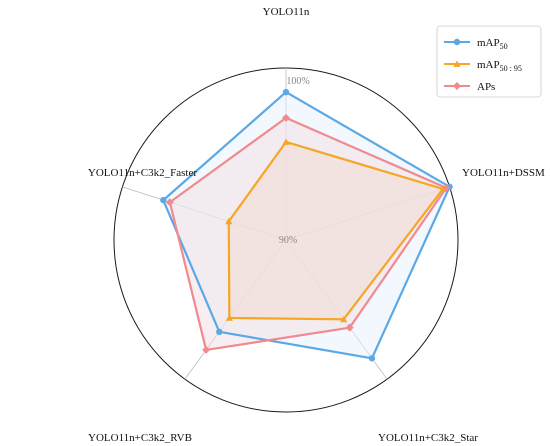  What do you see at coordinates (428, 438) in the screenshot?
I see `axis-label-2: YOLO11n+C3k2_Star` at bounding box center [428, 438].